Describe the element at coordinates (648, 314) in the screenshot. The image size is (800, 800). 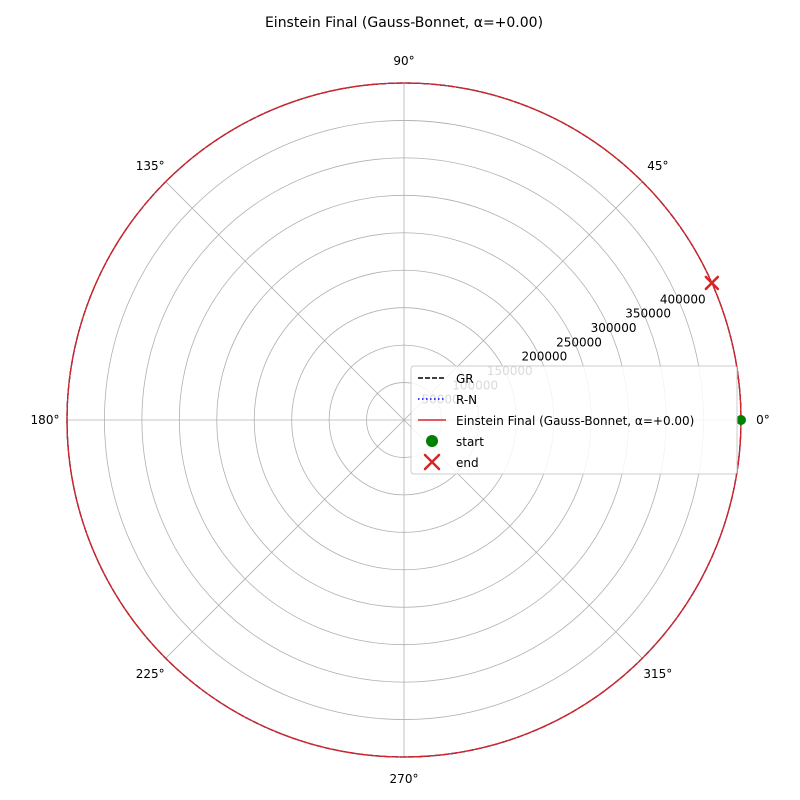
I see `radial-tick-label: 350000` at that location.